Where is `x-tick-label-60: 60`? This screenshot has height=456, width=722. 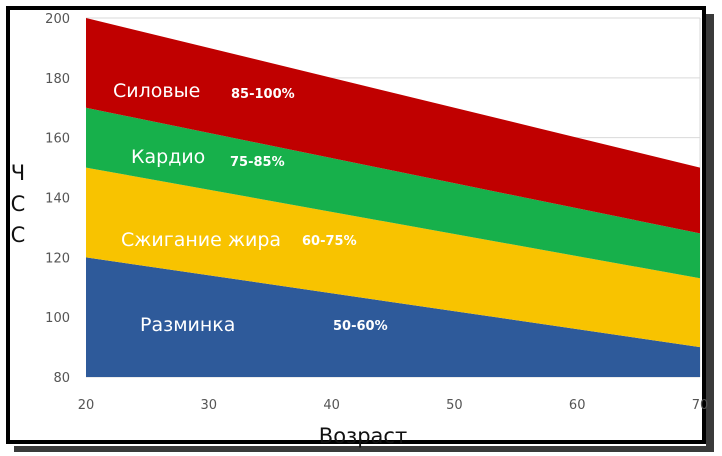 x-tick-label-60: 60 is located at coordinates (577, 405).